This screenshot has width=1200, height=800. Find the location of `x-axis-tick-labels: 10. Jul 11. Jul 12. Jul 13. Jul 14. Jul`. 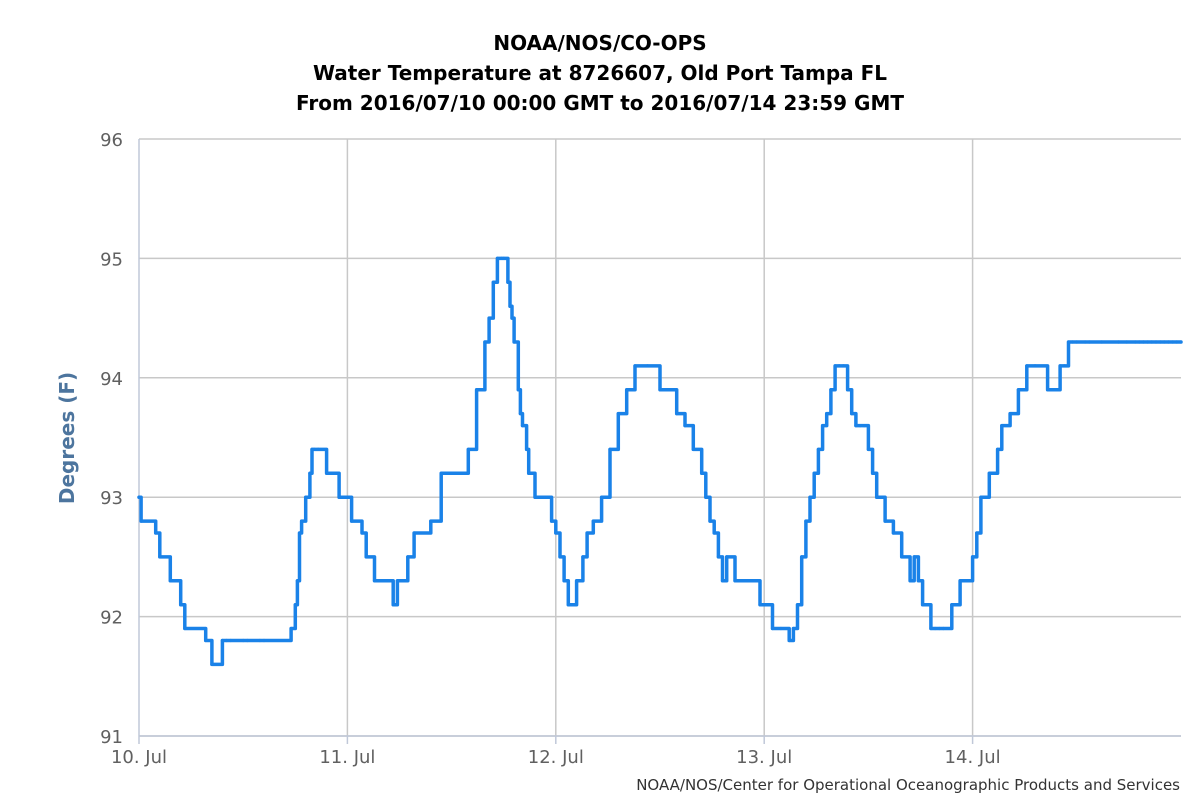

x-axis-tick-labels: 10. Jul 11. Jul 12. Jul 13. Jul 14. Jul is located at coordinates (556, 757).